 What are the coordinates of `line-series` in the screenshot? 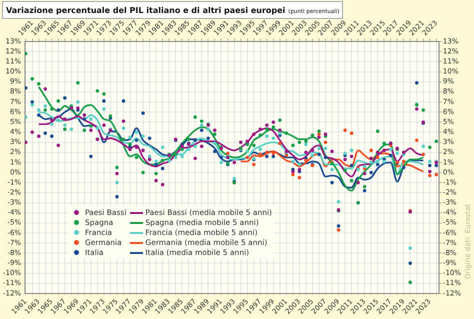 It's located at (332, 161).